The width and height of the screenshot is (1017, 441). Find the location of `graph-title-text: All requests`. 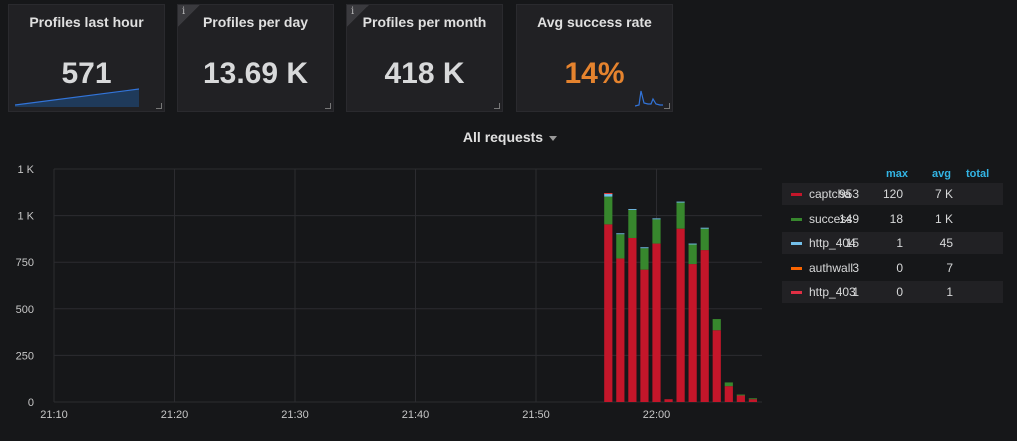

graph-title-text: All requests is located at coordinates (503, 137).